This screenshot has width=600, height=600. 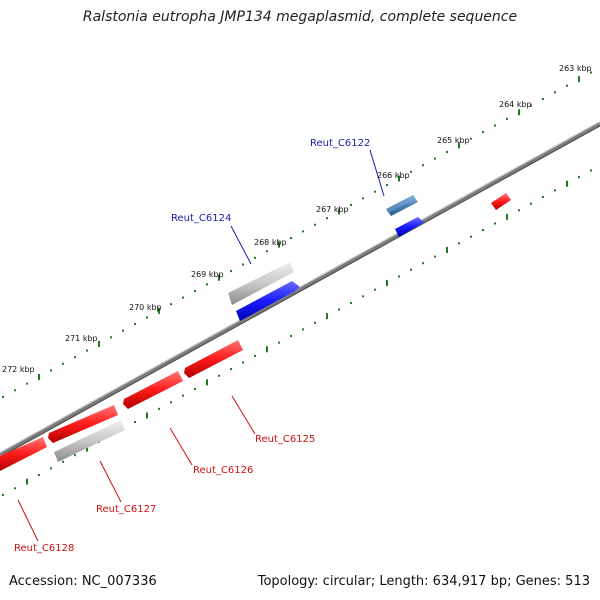 I want to click on label-reut-c6128: Reut_C6128, so click(x=44, y=548).